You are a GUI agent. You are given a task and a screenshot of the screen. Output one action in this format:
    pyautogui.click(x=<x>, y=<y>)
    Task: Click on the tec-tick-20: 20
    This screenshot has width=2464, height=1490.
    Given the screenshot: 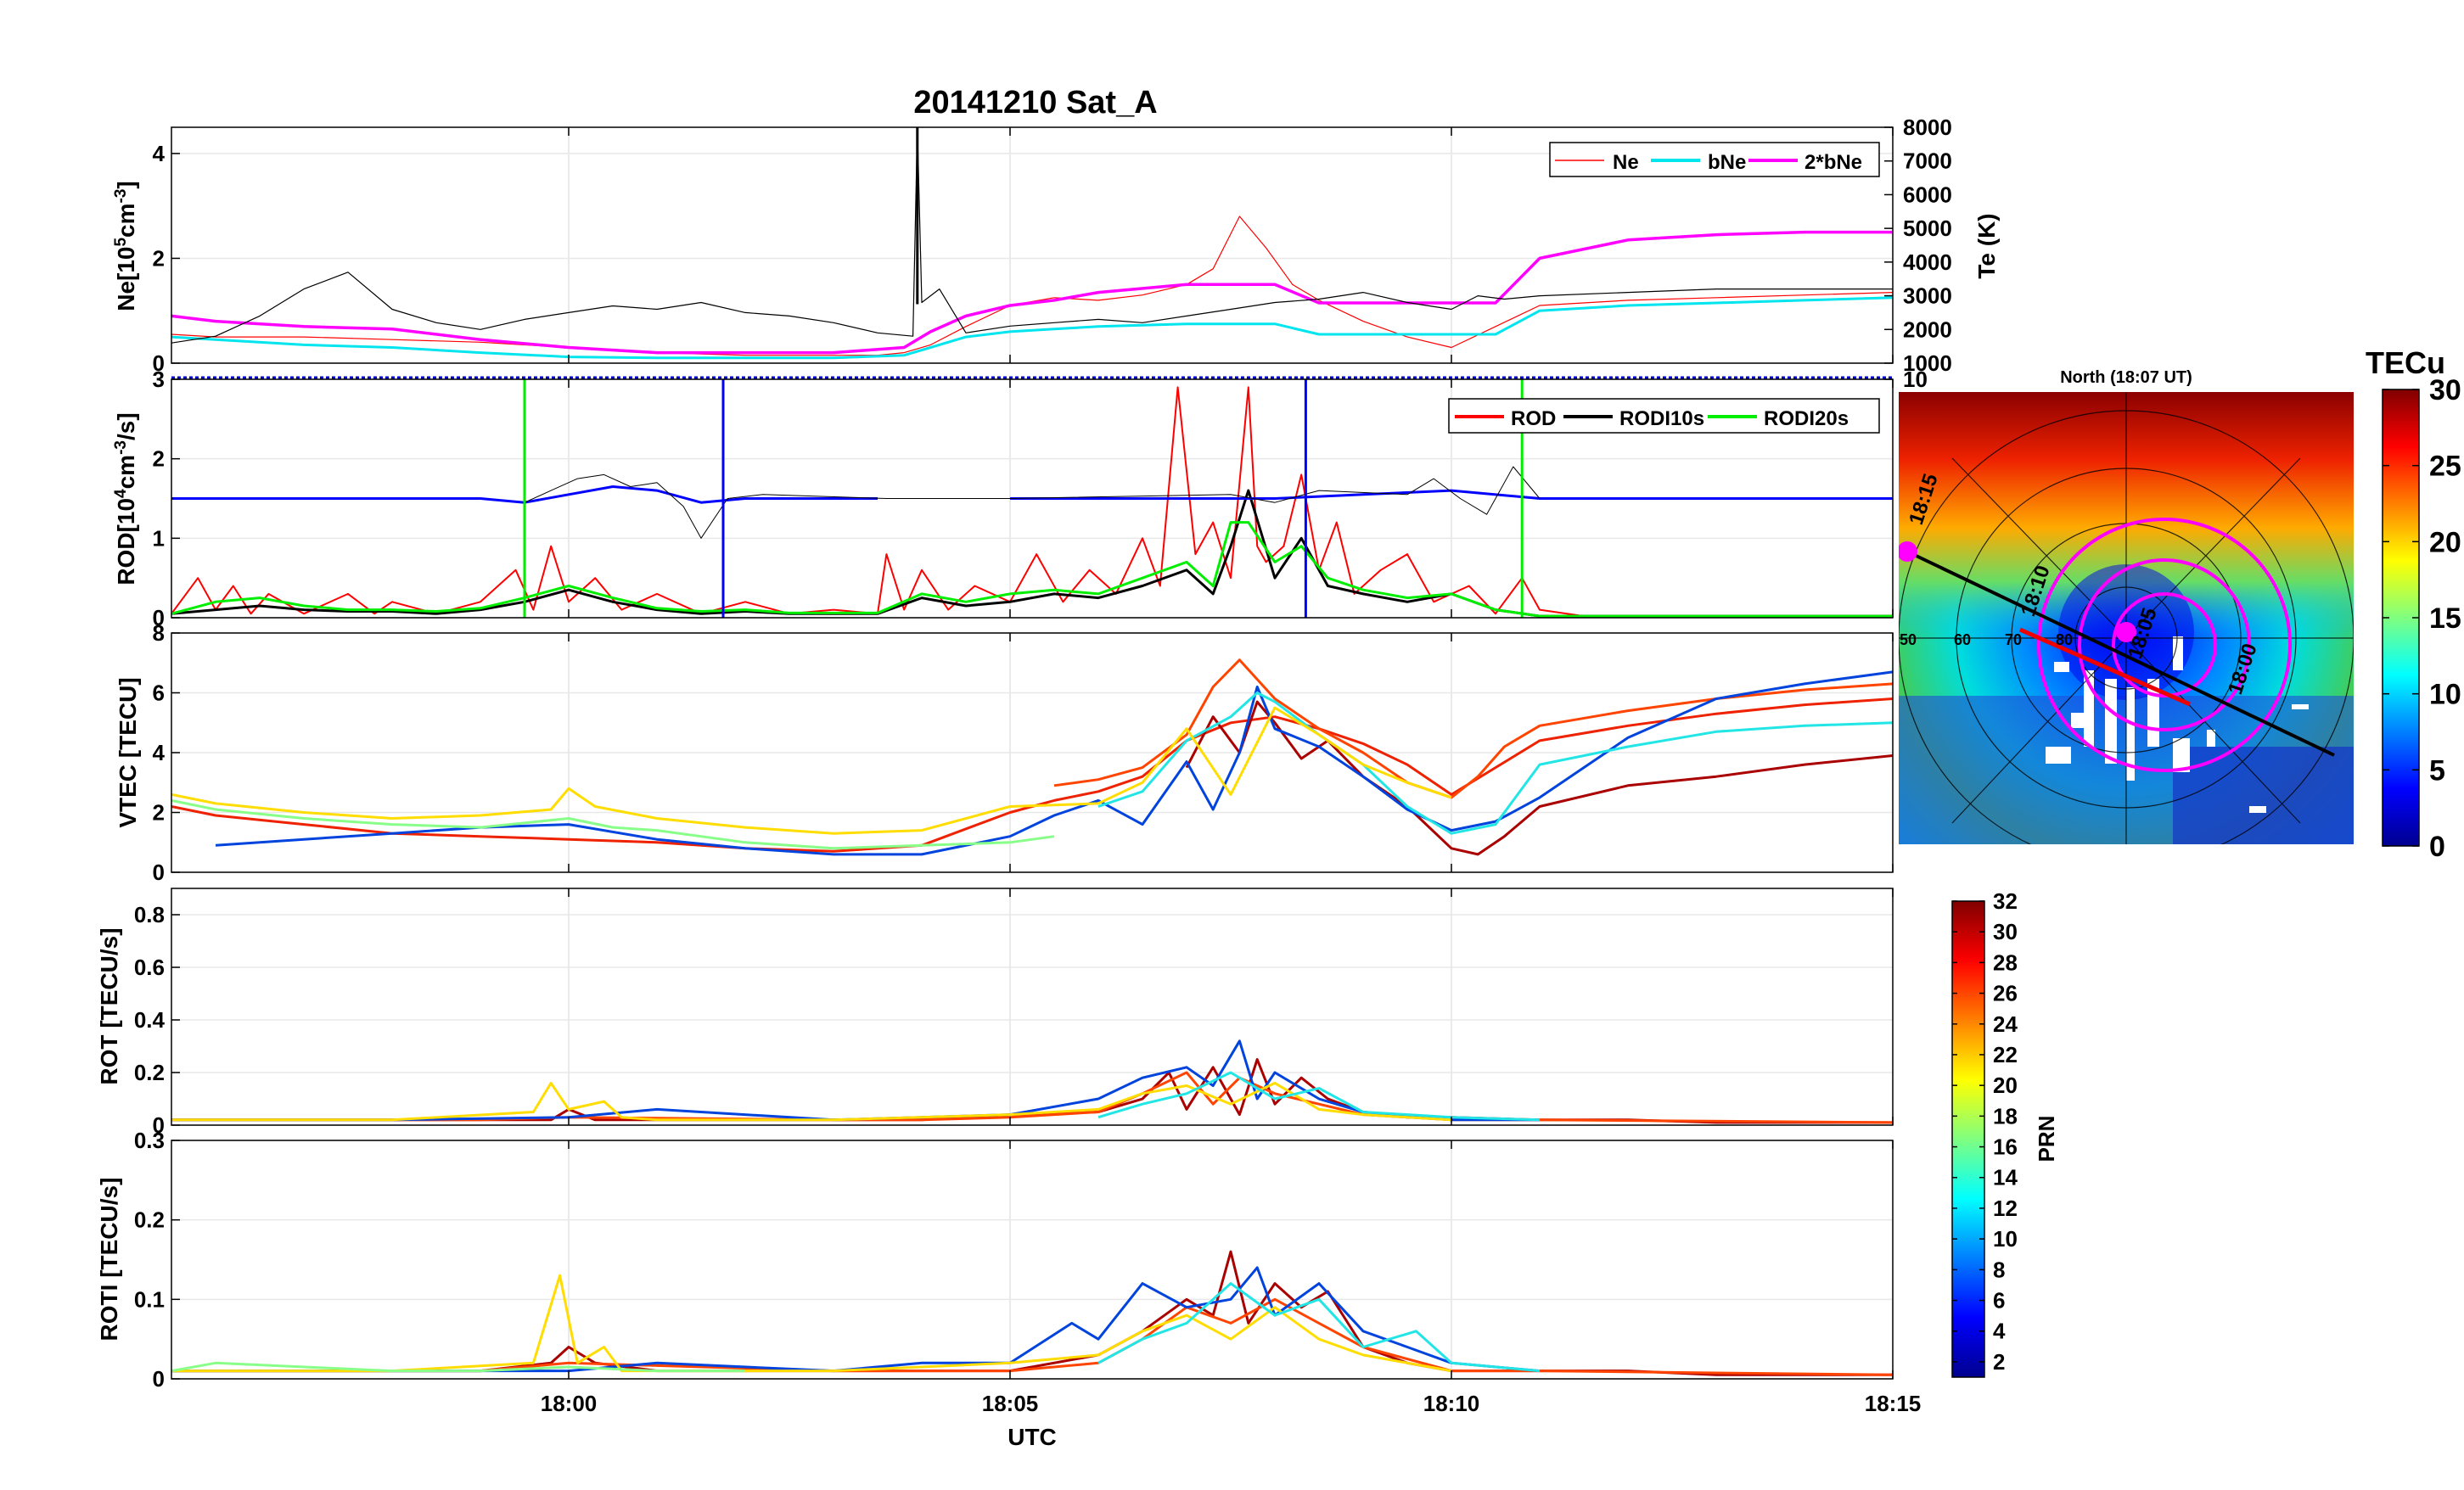 What is the action you would take?
    pyautogui.click(x=2445, y=542)
    